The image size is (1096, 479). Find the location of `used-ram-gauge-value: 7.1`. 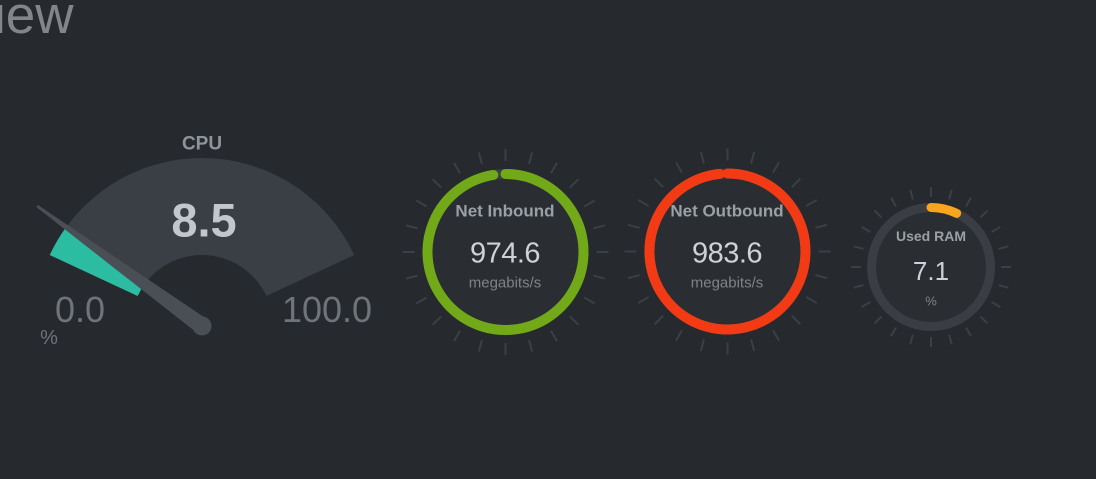

used-ram-gauge-value: 7.1 is located at coordinates (931, 271).